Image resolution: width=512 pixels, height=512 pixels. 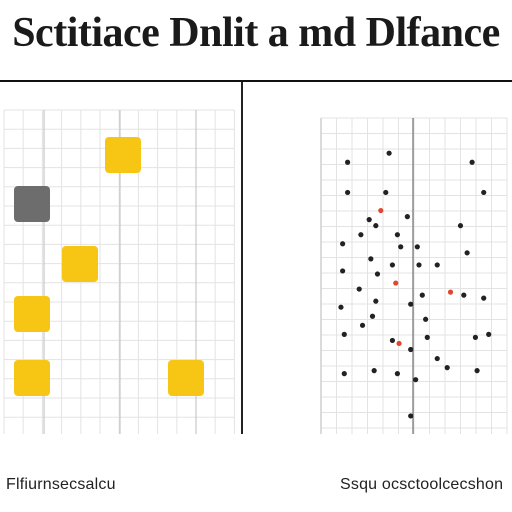 I want to click on right-caption: Ssqu ocsctoolcecshon, so click(x=422, y=484).